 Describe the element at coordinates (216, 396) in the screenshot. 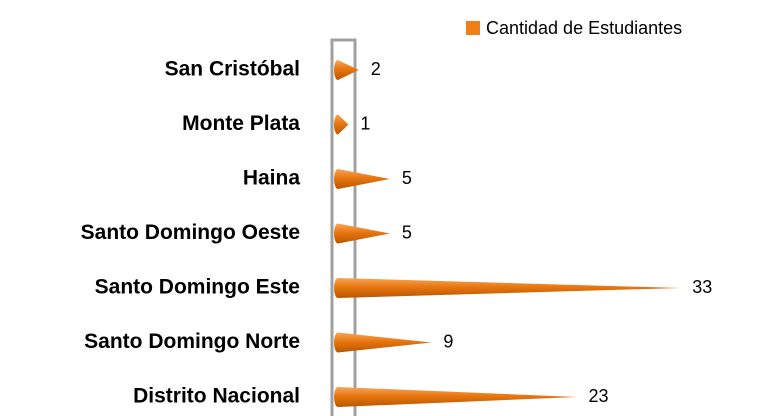

I see `y-tick-label: Distrito Nacional` at that location.